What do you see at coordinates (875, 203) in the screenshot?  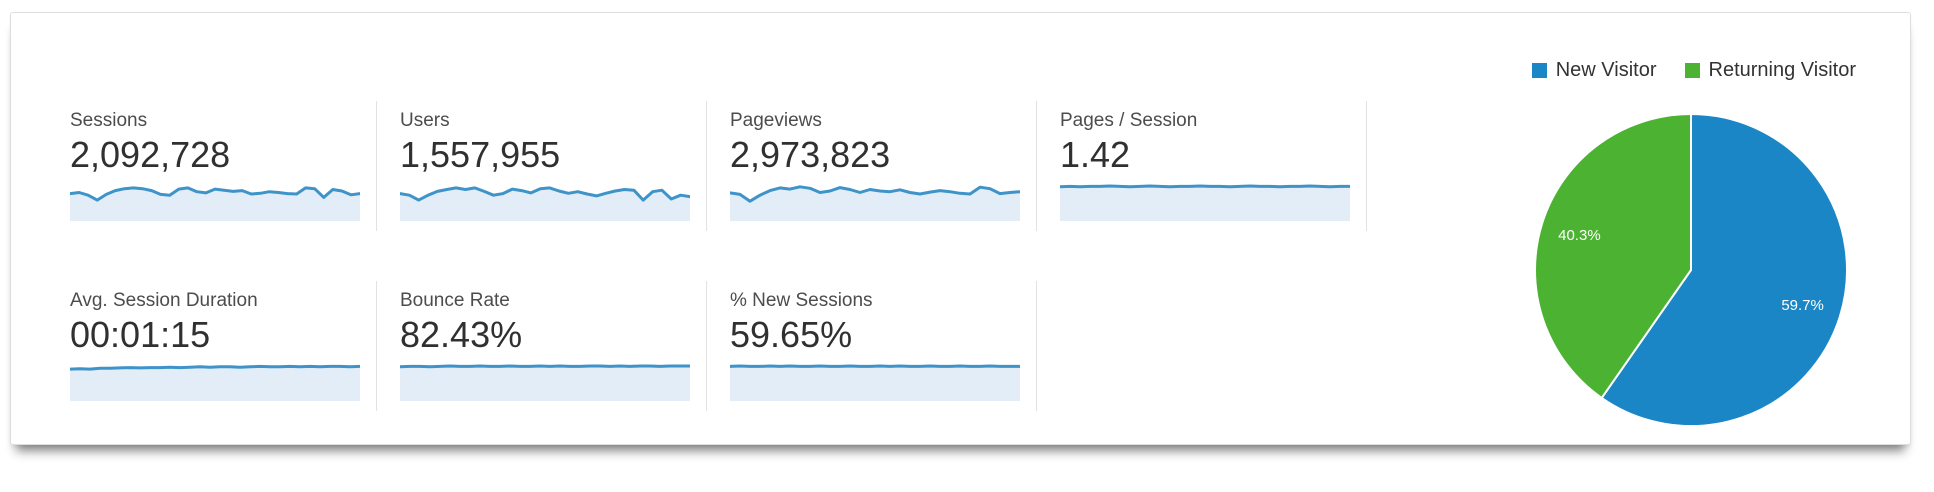 I see `pageviews-sparkline-chart` at bounding box center [875, 203].